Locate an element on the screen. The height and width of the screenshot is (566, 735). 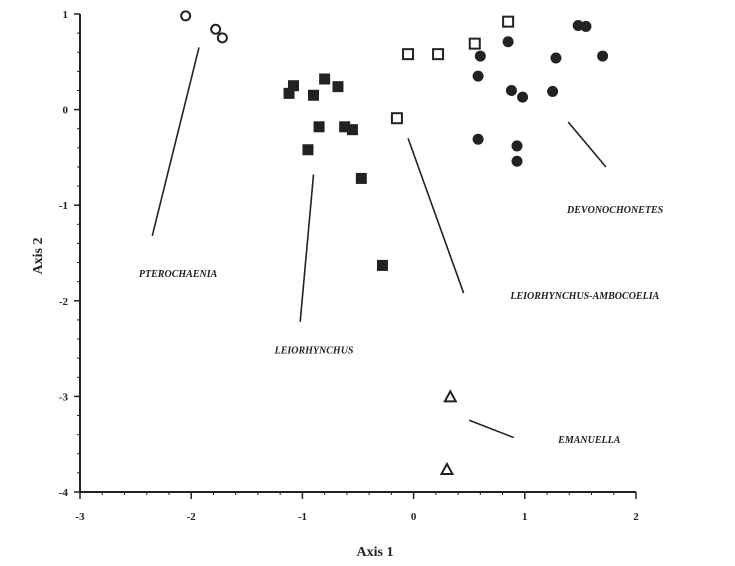
y-tick-label: 0 is located at coordinates (66, 111).